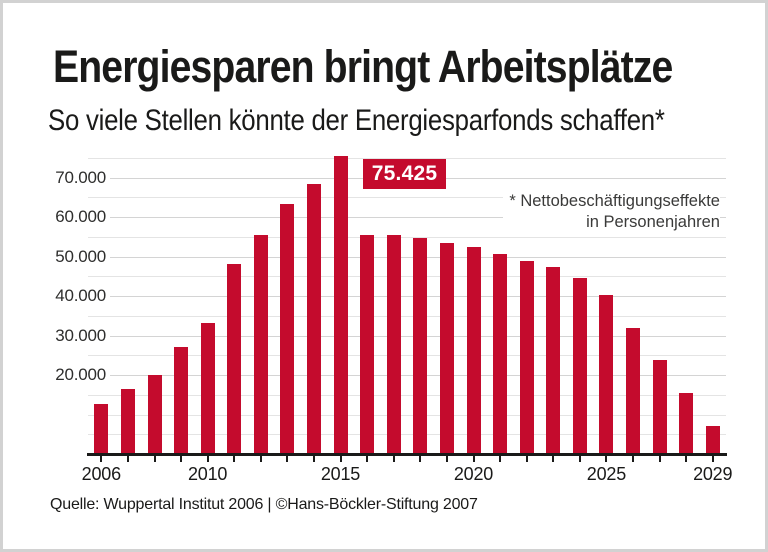  Describe the element at coordinates (473, 350) in the screenshot. I see `bar-2020` at that location.